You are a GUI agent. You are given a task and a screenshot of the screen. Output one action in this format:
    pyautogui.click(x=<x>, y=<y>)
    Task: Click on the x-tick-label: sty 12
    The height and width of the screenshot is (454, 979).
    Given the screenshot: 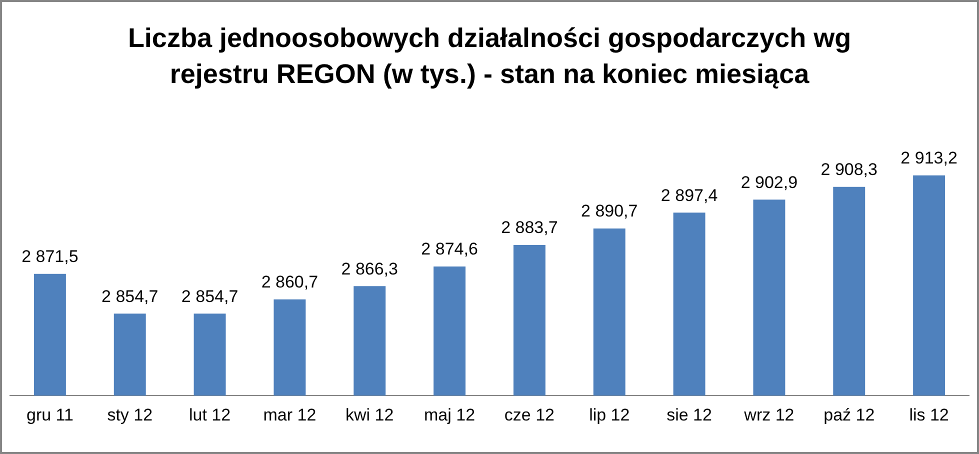 What is the action you would take?
    pyautogui.click(x=130, y=414)
    